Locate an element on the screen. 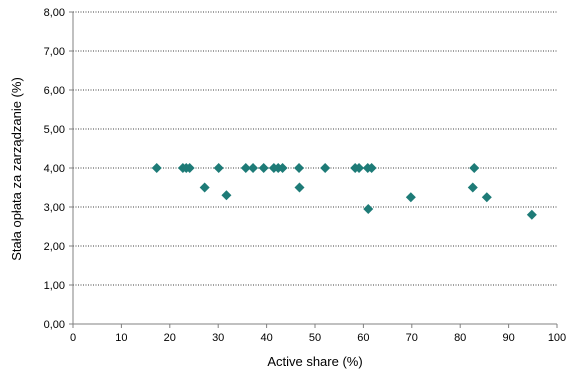 This screenshot has width=569, height=372. x-tick-label: 70 is located at coordinates (412, 338).